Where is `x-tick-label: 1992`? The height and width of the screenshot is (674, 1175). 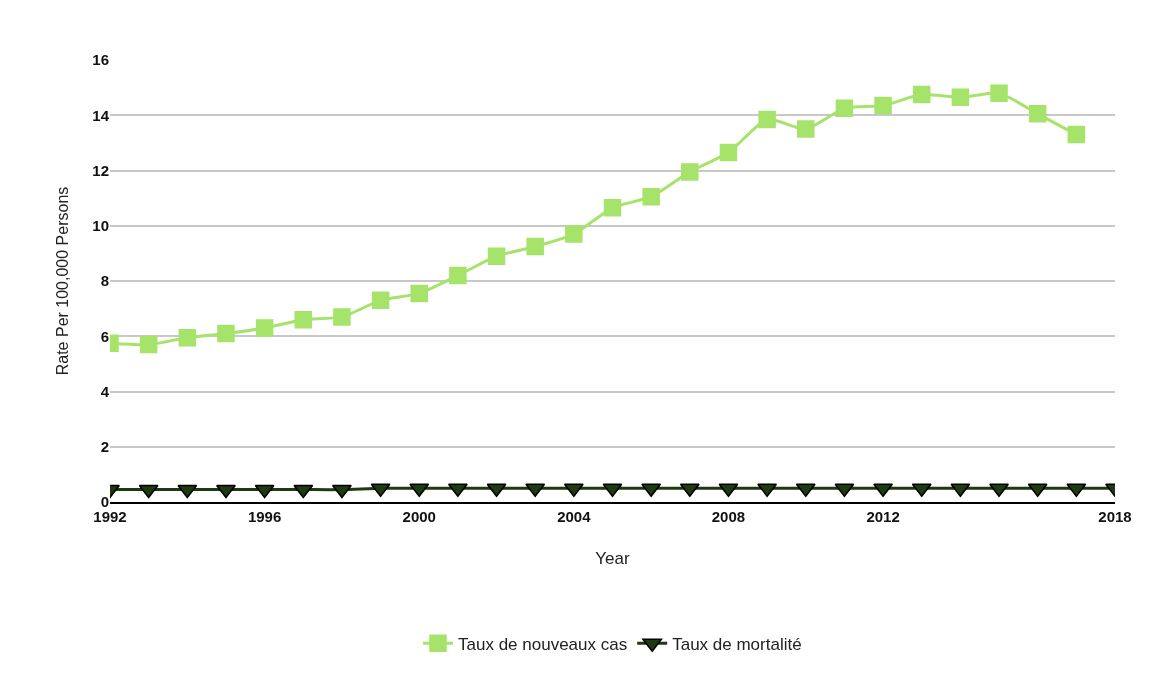 x-tick-label: 1992 is located at coordinates (110, 516).